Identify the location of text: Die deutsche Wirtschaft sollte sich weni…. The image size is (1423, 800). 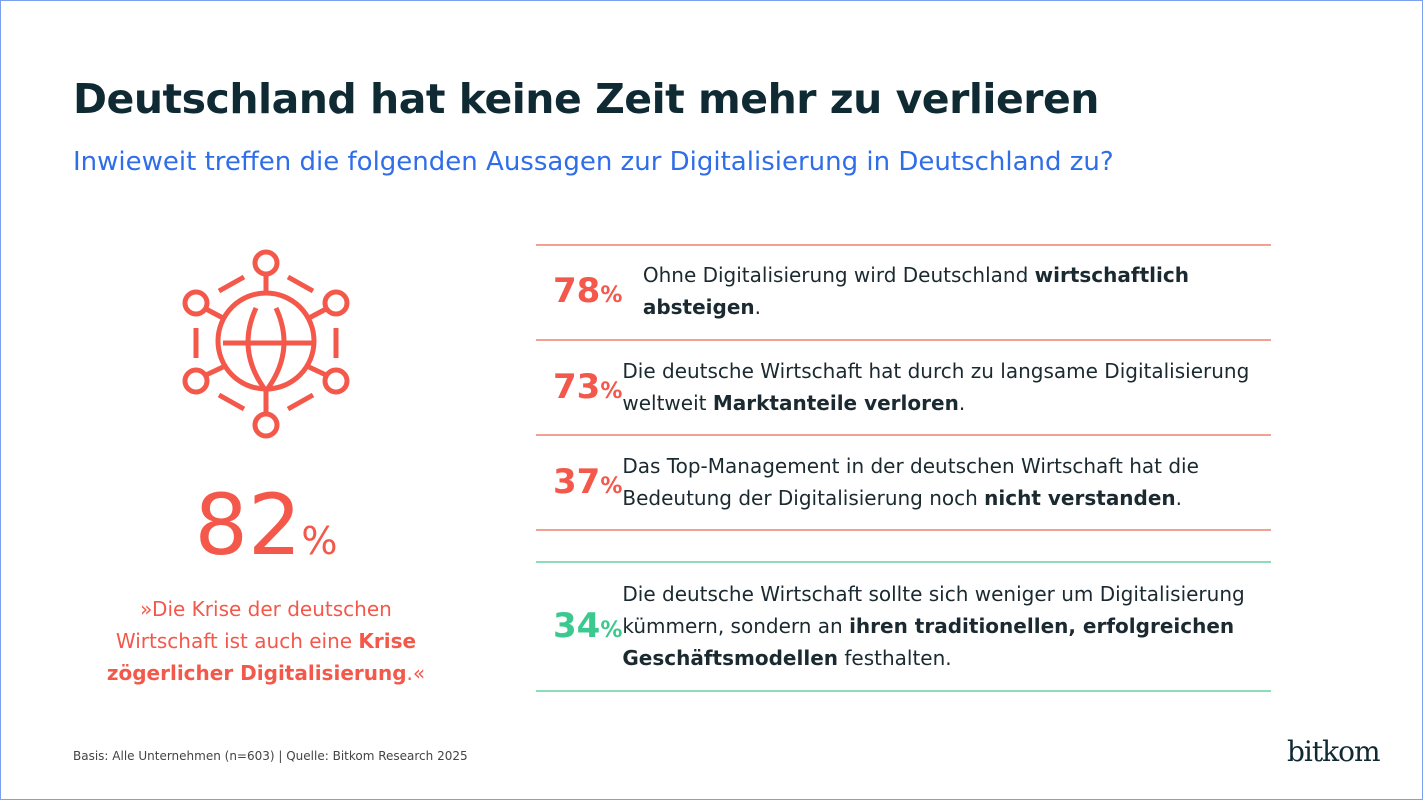
(933, 610).